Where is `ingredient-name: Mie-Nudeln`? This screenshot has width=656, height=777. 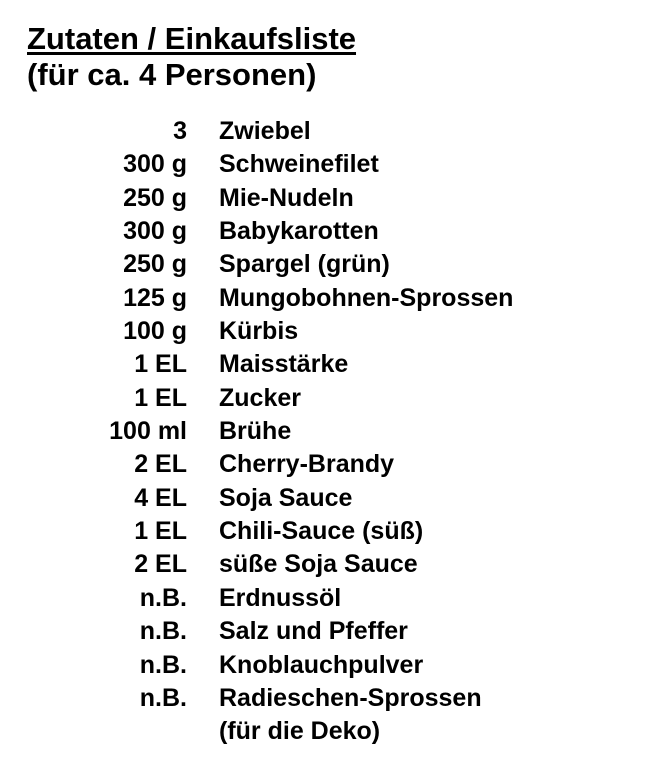 ingredient-name: Mie-Nudeln is located at coordinates (286, 197).